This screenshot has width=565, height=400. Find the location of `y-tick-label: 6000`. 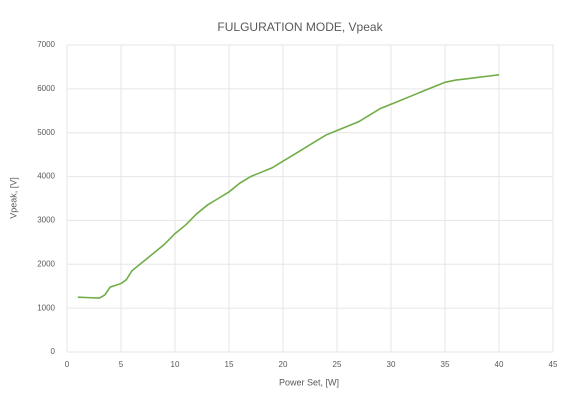

y-tick-label: 6000 is located at coordinates (46, 88).